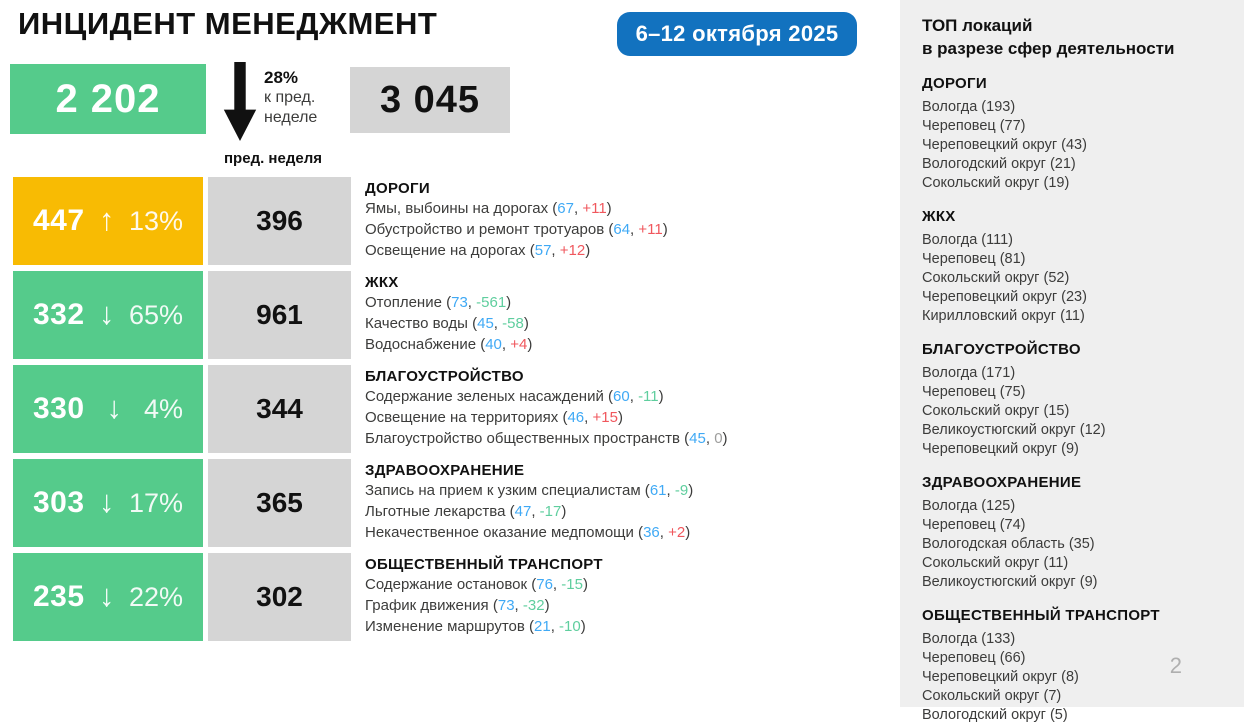 Image resolution: width=1244 pixels, height=725 pixels. Describe the element at coordinates (445, 626) in the screenshot. I see `subcategory-label: Изменение маршрутов` at that location.